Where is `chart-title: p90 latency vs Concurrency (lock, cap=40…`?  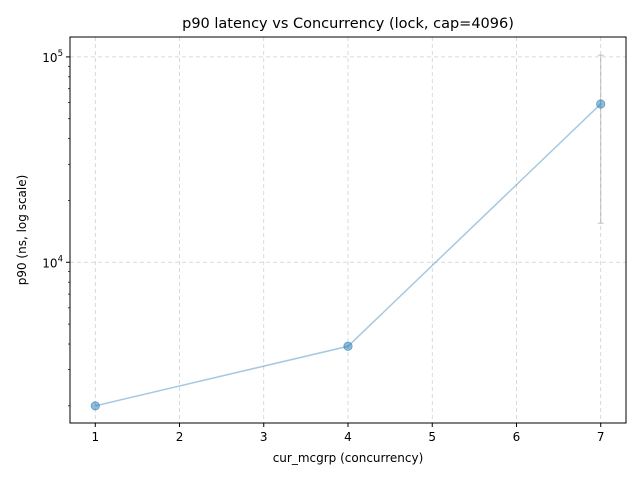
chart-title: p90 latency vs Concurrency (lock, cap=40… is located at coordinates (348, 24).